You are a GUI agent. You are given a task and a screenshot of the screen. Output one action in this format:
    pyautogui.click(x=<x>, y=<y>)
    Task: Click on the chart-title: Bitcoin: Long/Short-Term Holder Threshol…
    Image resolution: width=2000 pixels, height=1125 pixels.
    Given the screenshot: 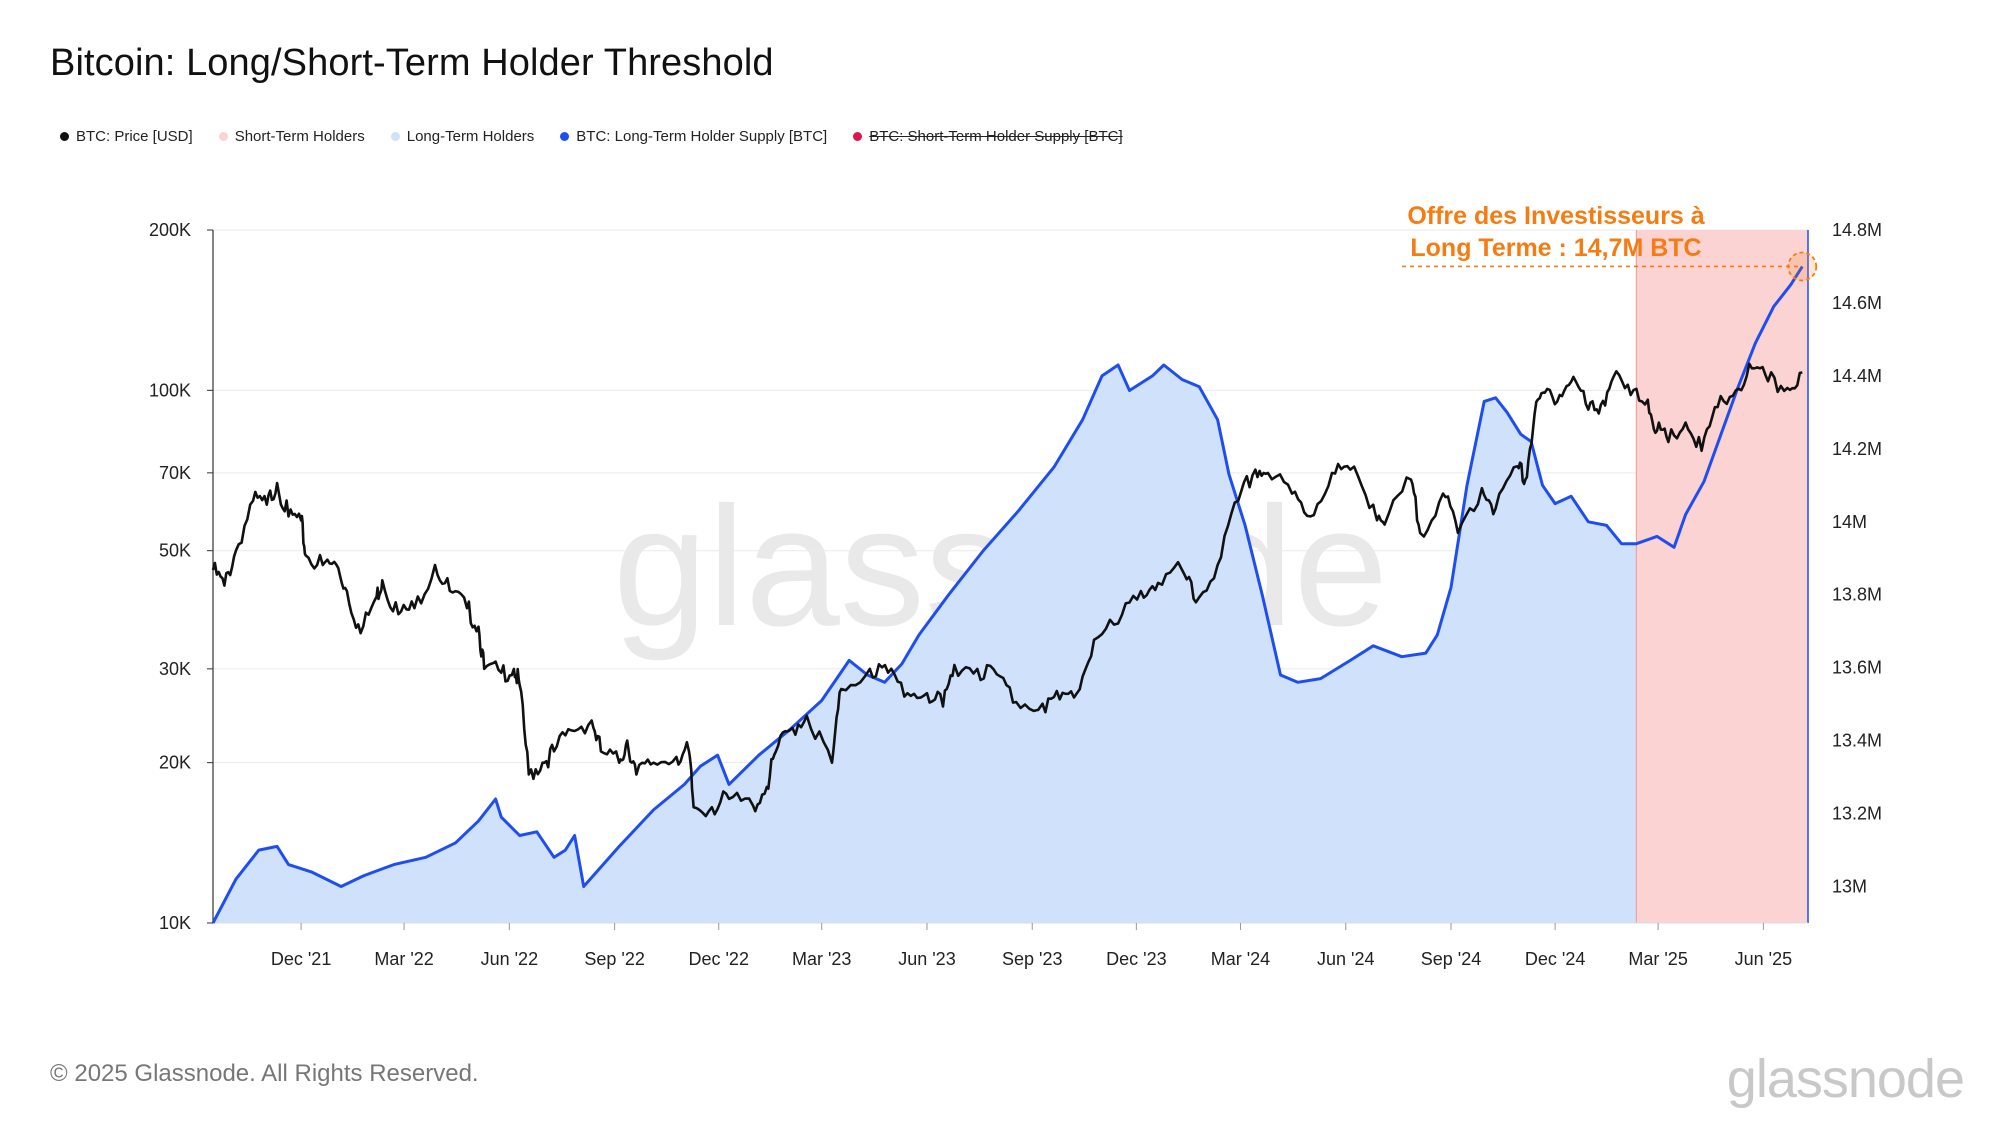 What is the action you would take?
    pyautogui.click(x=412, y=63)
    